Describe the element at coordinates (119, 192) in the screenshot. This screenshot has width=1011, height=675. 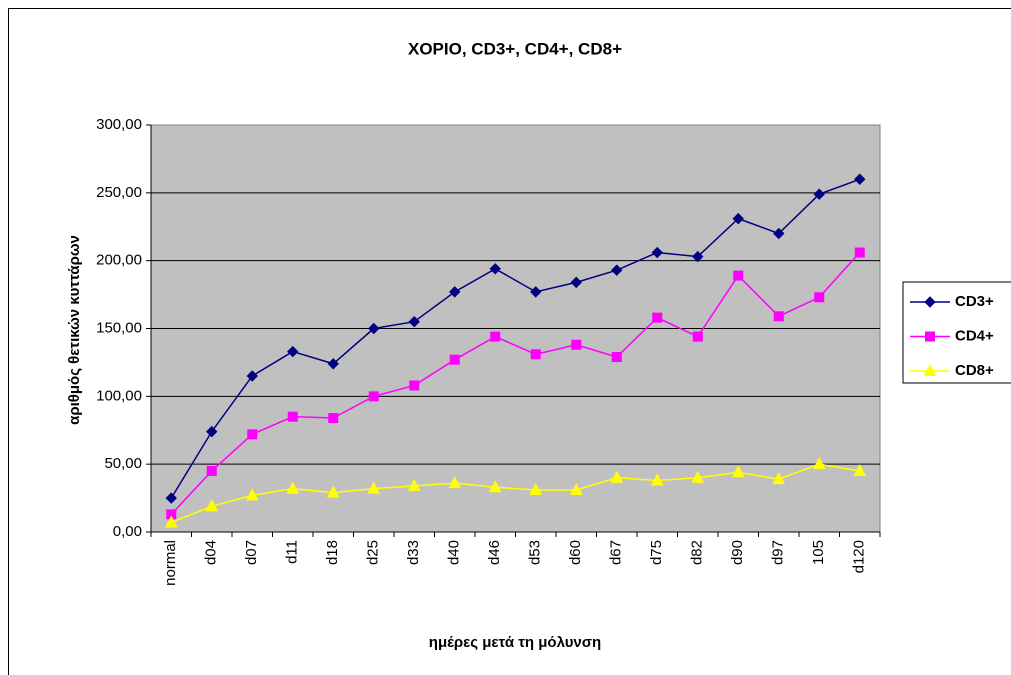
I see `y-tick-label: 250,00` at that location.